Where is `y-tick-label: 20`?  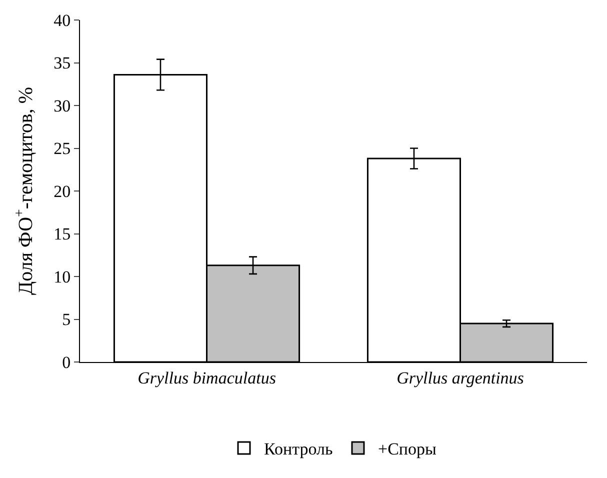
y-tick-label: 20 is located at coordinates (62, 191).